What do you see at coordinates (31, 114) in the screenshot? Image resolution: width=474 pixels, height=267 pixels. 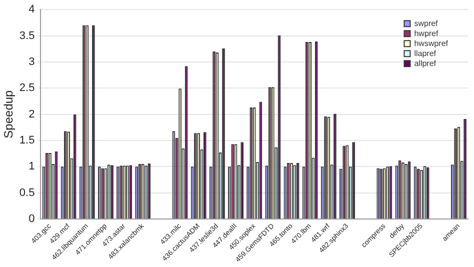 I see `y-tick-label: 2` at bounding box center [31, 114].